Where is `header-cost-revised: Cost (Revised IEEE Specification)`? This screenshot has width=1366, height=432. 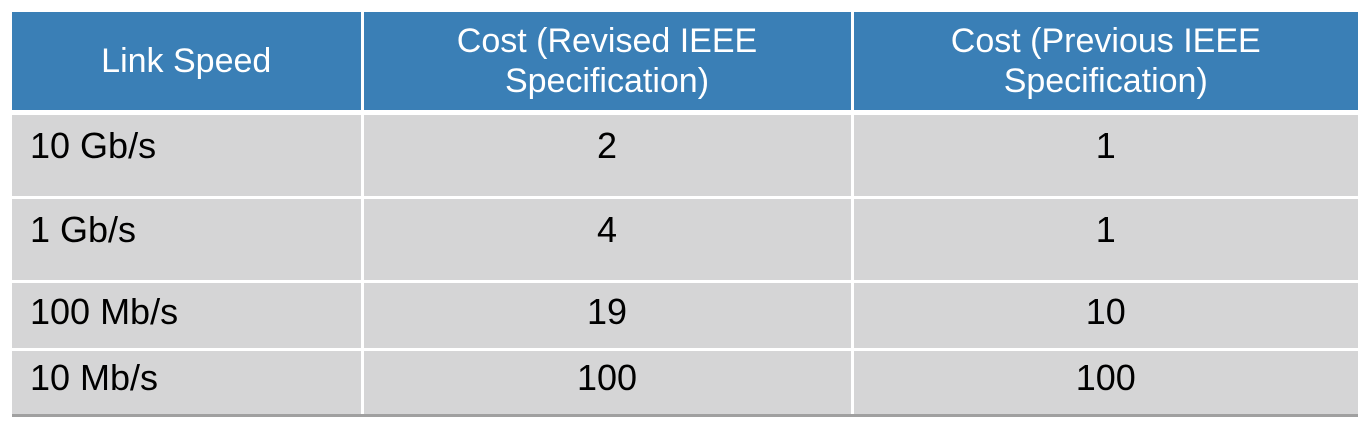 header-cost-revised: Cost (Revised IEEE Specification) is located at coordinates (608, 63).